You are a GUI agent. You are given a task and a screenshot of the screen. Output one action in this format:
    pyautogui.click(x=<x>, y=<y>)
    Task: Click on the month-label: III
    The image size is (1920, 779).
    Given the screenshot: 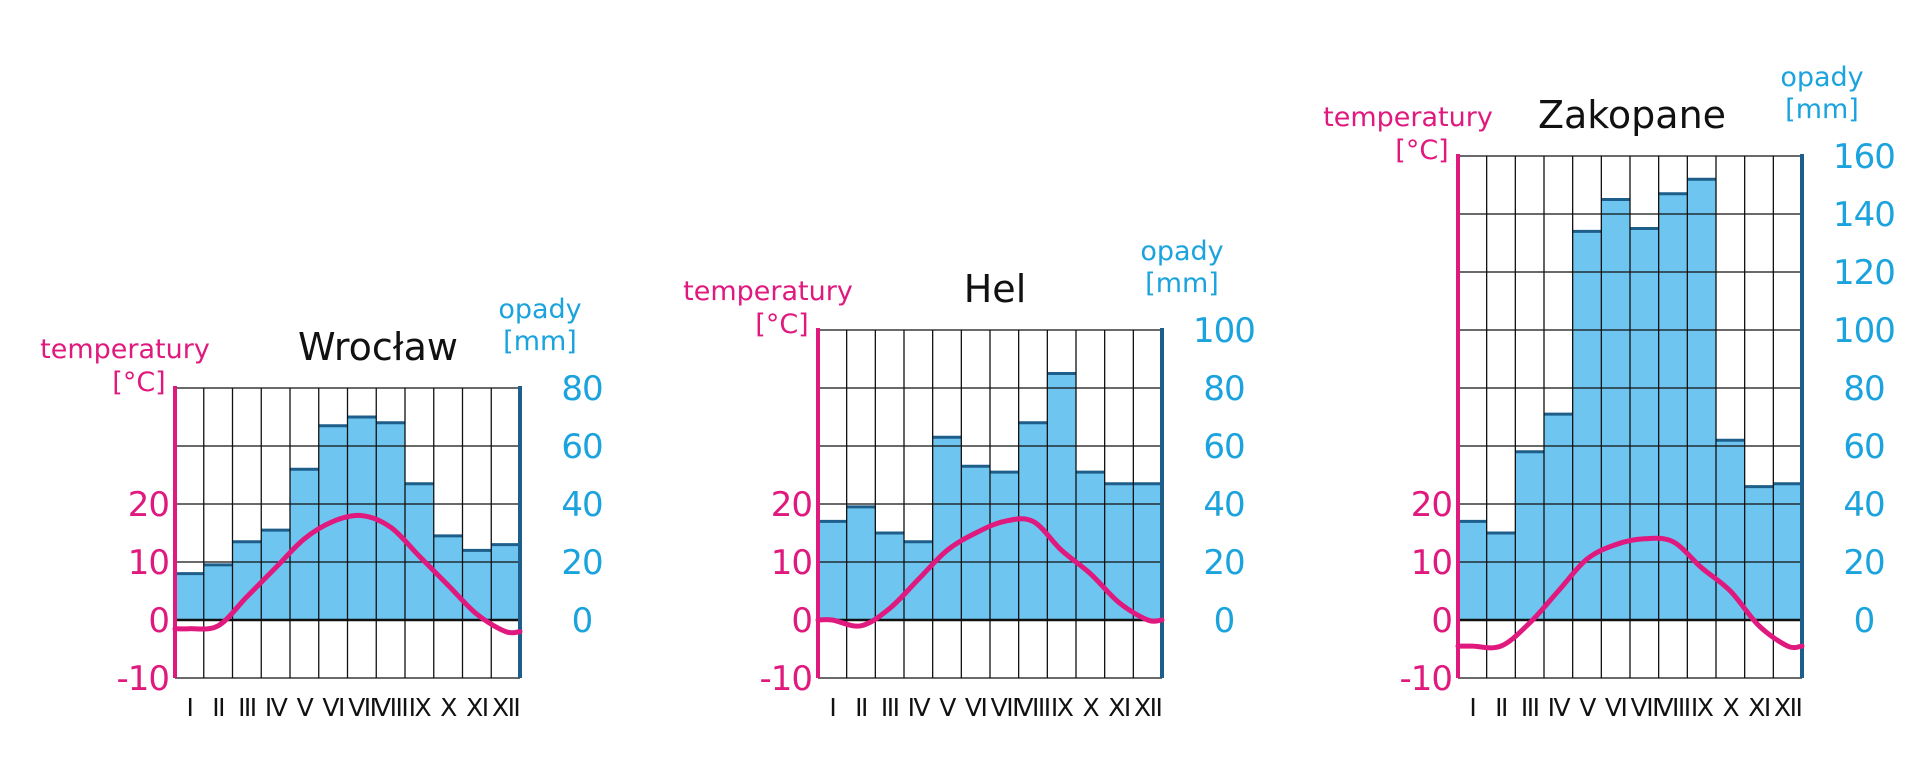 What is the action you would take?
    pyautogui.click(x=1530, y=707)
    